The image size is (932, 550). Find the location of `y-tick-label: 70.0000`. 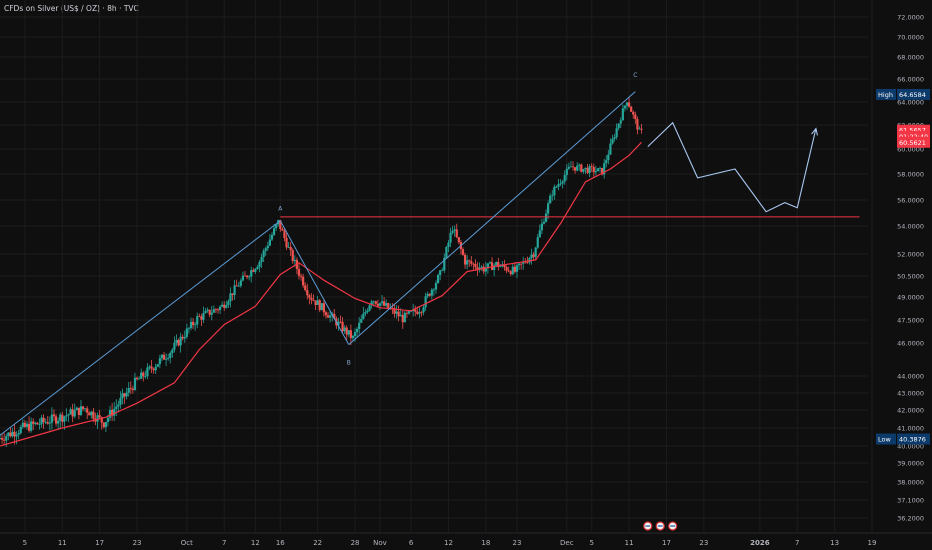

y-tick-label: 70.0000 is located at coordinates (910, 38).